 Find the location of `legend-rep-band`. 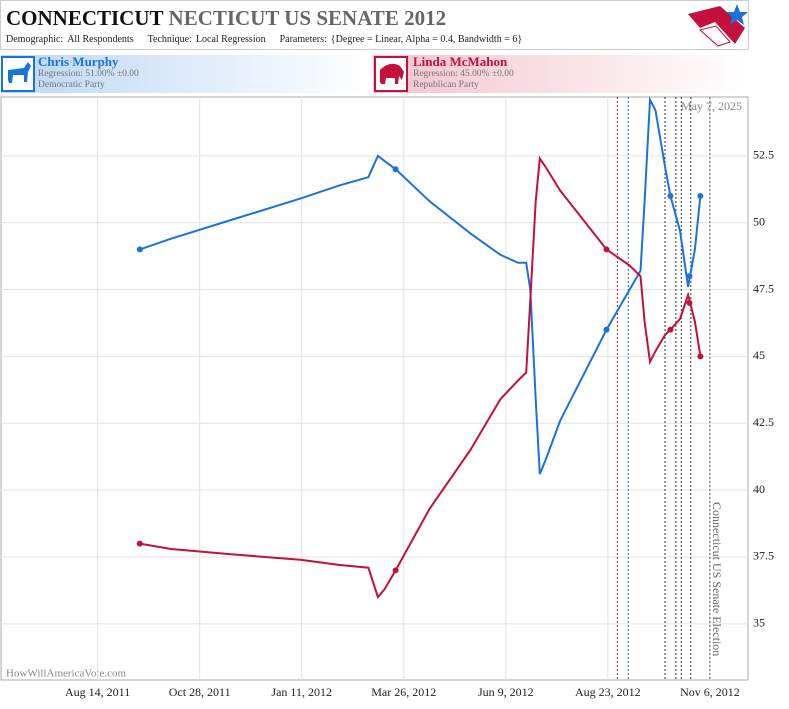

legend-rep-band is located at coordinates (560, 74).